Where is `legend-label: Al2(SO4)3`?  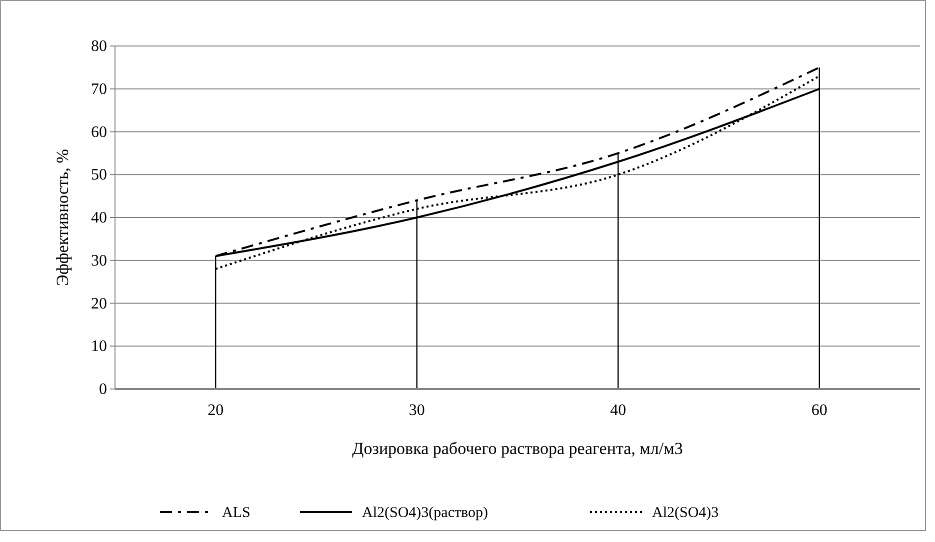 legend-label: Al2(SO4)3 is located at coordinates (685, 513).